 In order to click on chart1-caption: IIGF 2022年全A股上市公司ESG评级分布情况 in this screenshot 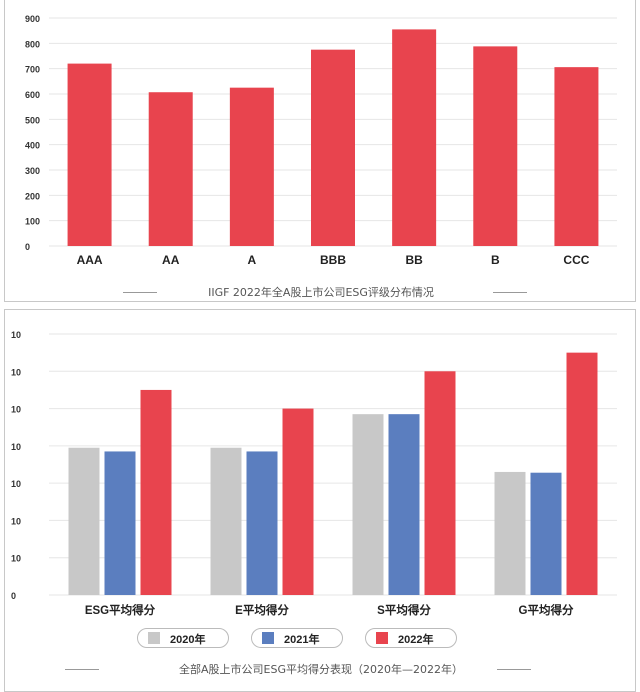, I will do `click(321, 292)`.